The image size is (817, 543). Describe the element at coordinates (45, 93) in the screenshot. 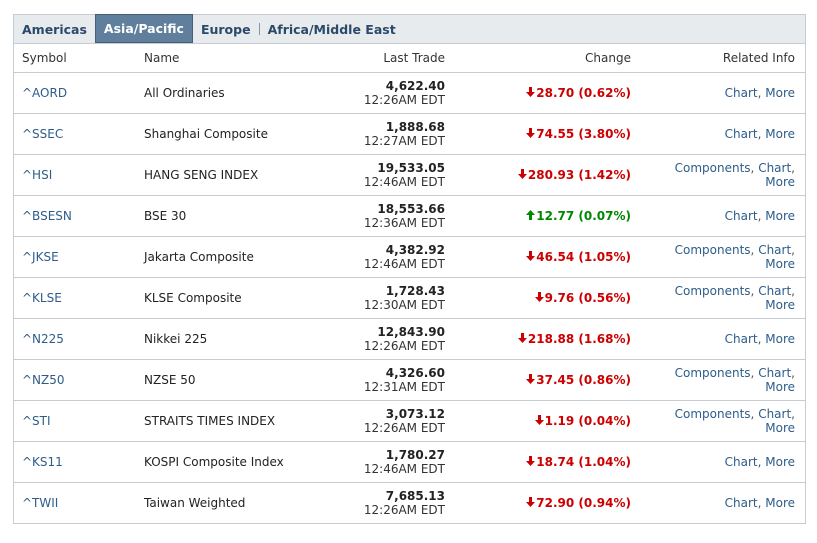

I see `symbol-link: ^AORD` at that location.